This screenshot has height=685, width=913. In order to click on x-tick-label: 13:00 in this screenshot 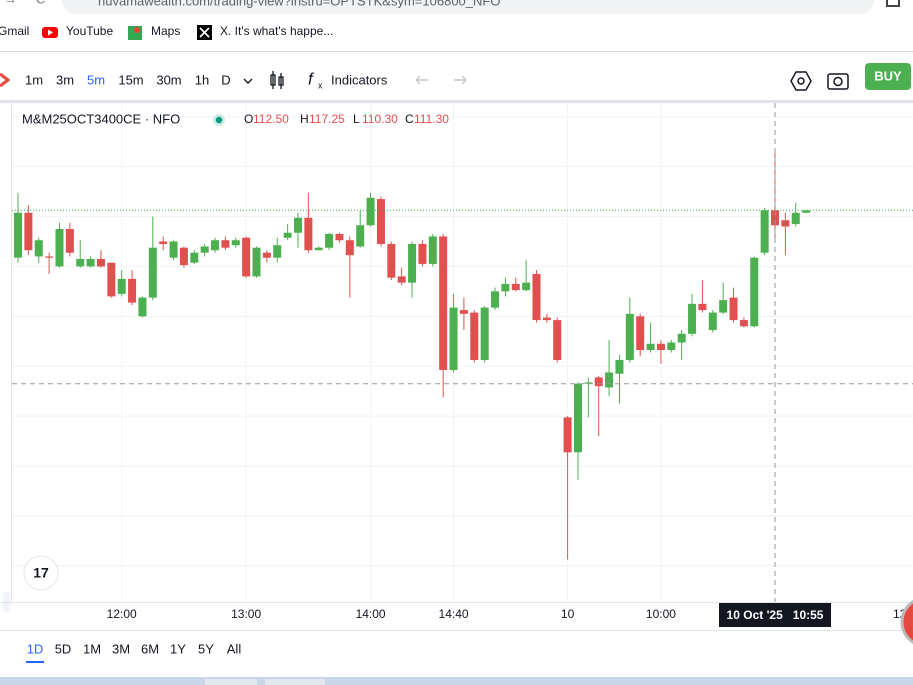, I will do `click(246, 614)`.